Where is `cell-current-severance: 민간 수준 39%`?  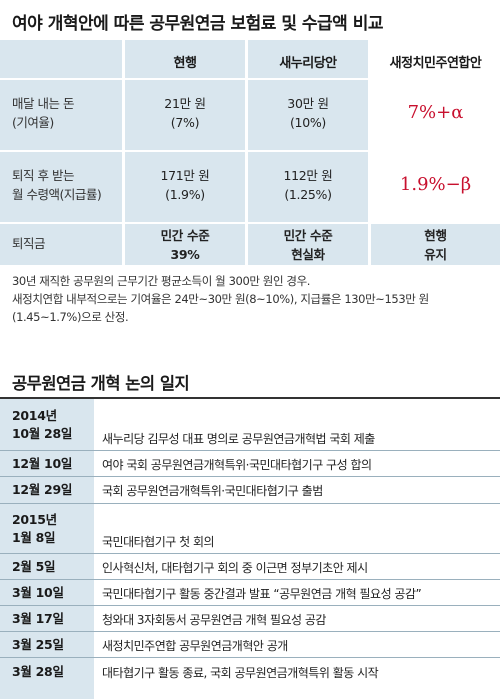 cell-current-severance: 민간 수준 39% is located at coordinates (185, 245).